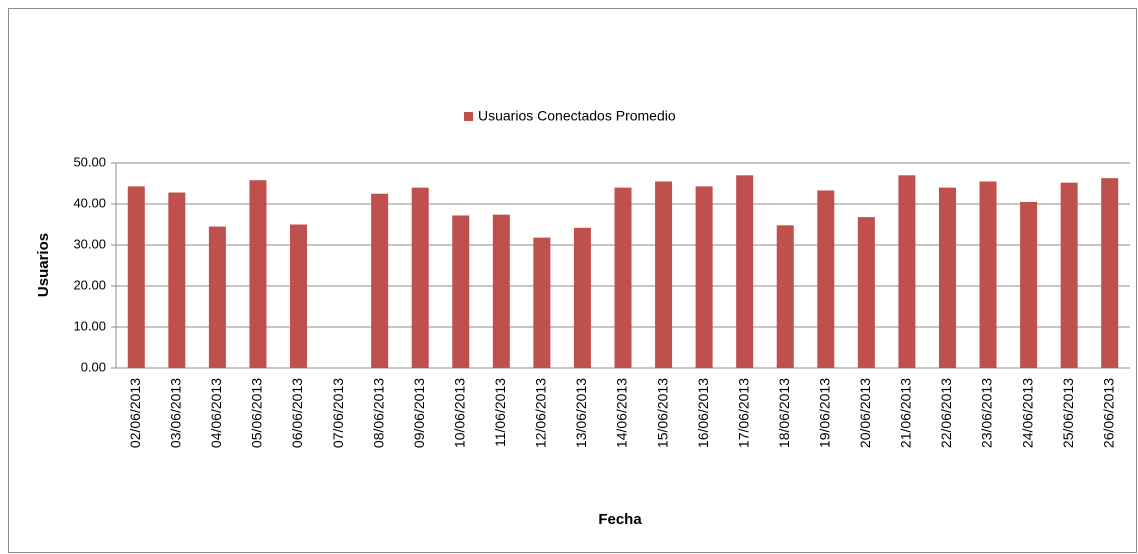  Describe the element at coordinates (865, 413) in the screenshot. I see `x-tick-label: 20/06/2013` at that location.